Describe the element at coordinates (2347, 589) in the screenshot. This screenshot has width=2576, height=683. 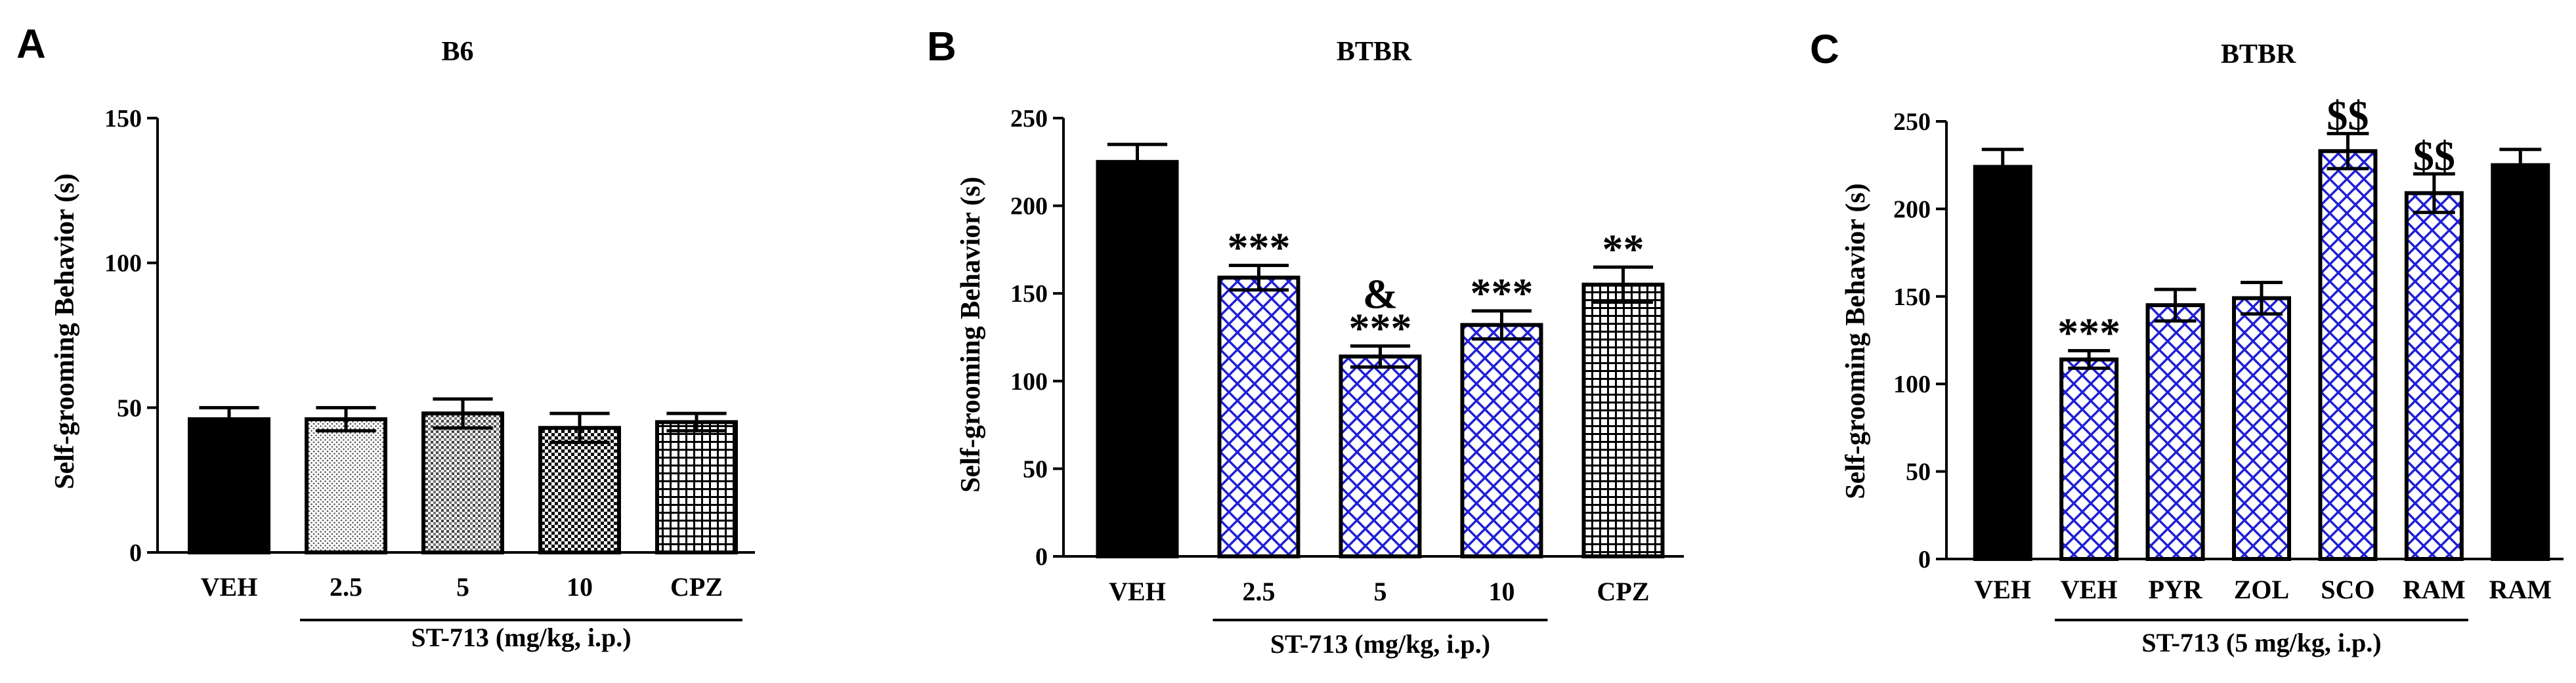
I see `x-tick-label: SCO` at that location.